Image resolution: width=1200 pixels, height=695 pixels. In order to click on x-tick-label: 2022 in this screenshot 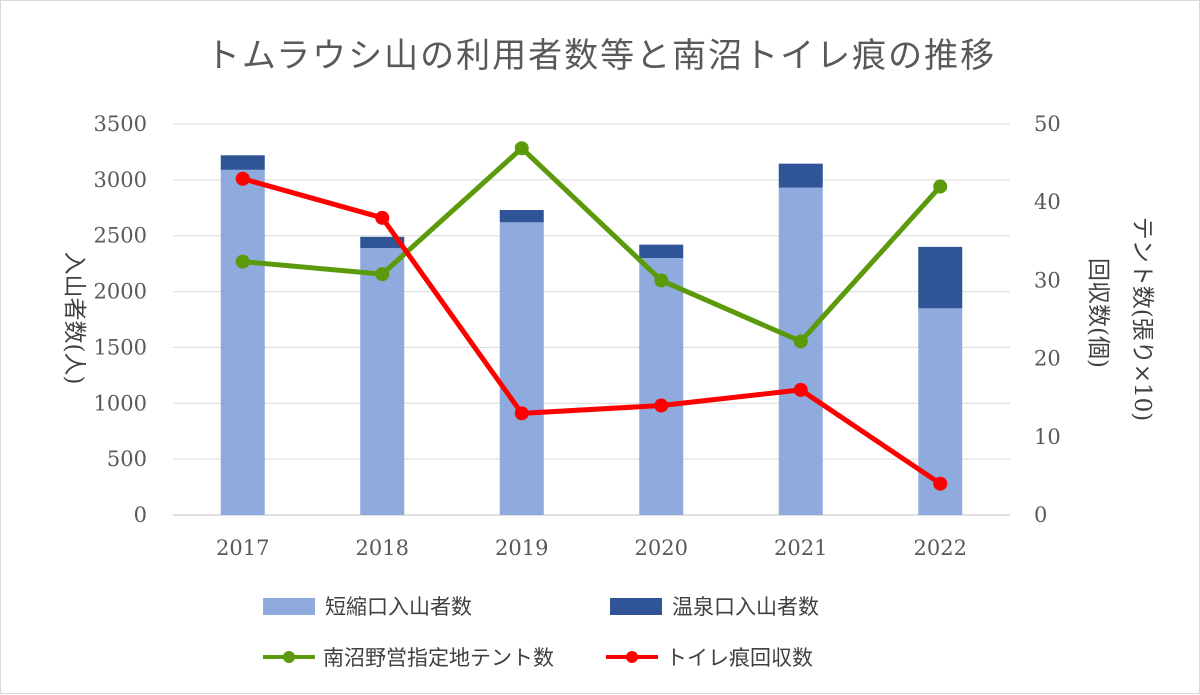, I will do `click(940, 548)`.